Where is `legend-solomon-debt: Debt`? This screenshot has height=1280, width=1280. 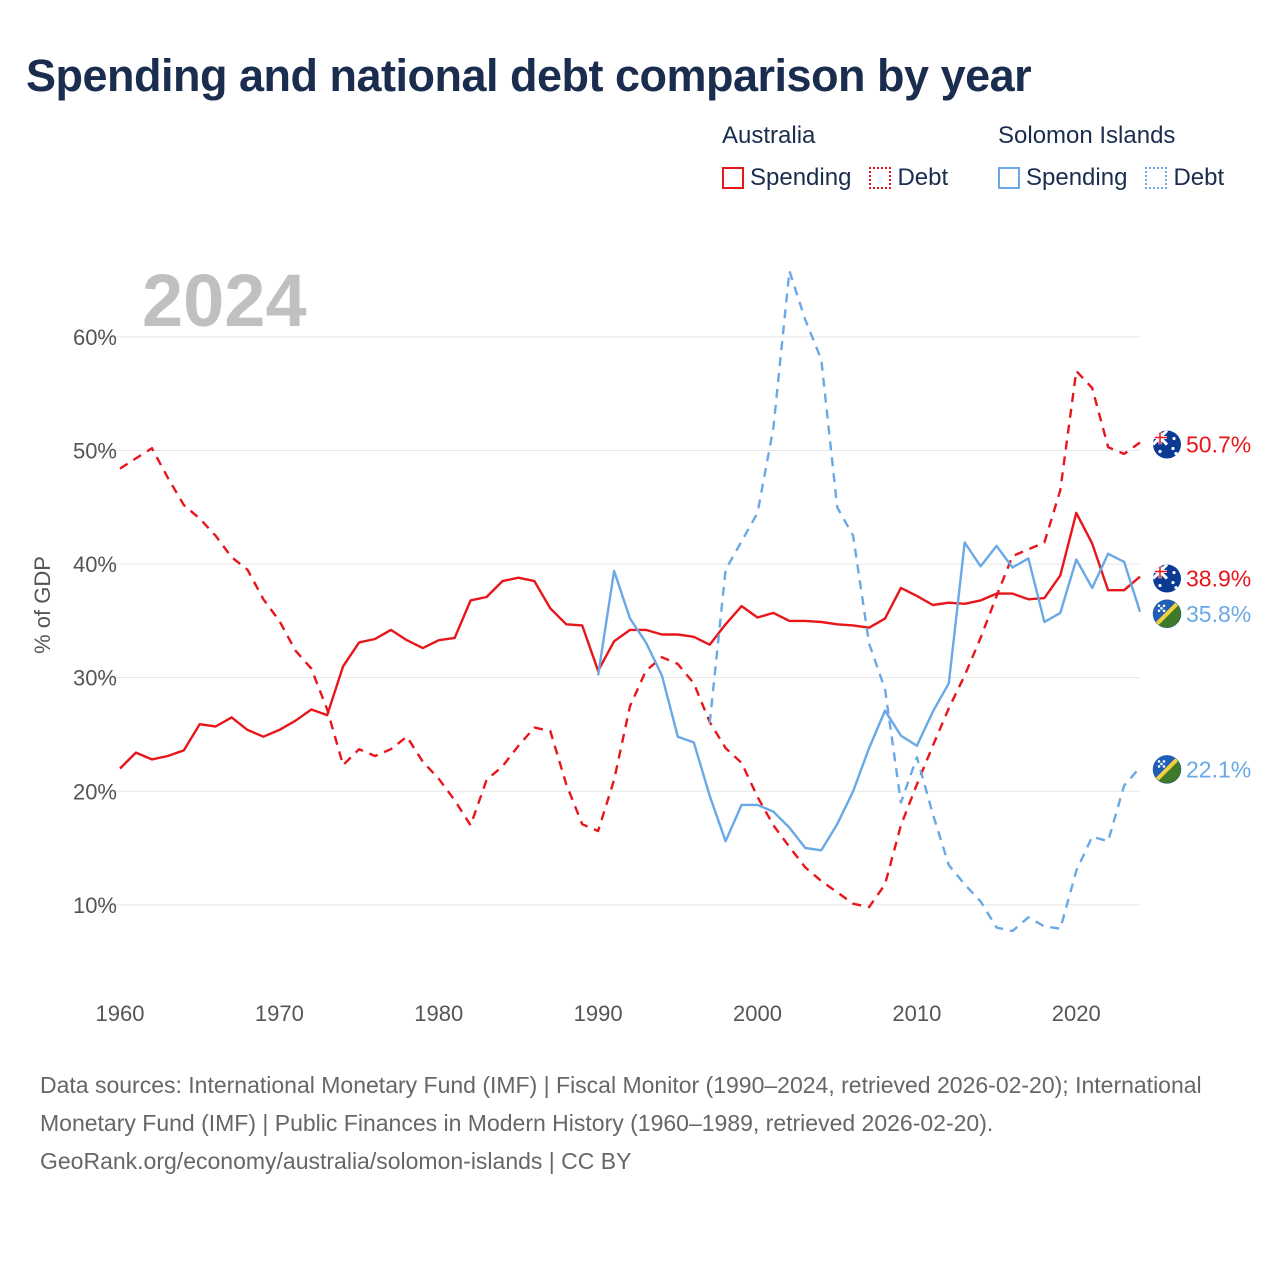 legend-solomon-debt: Debt is located at coordinates (1184, 178).